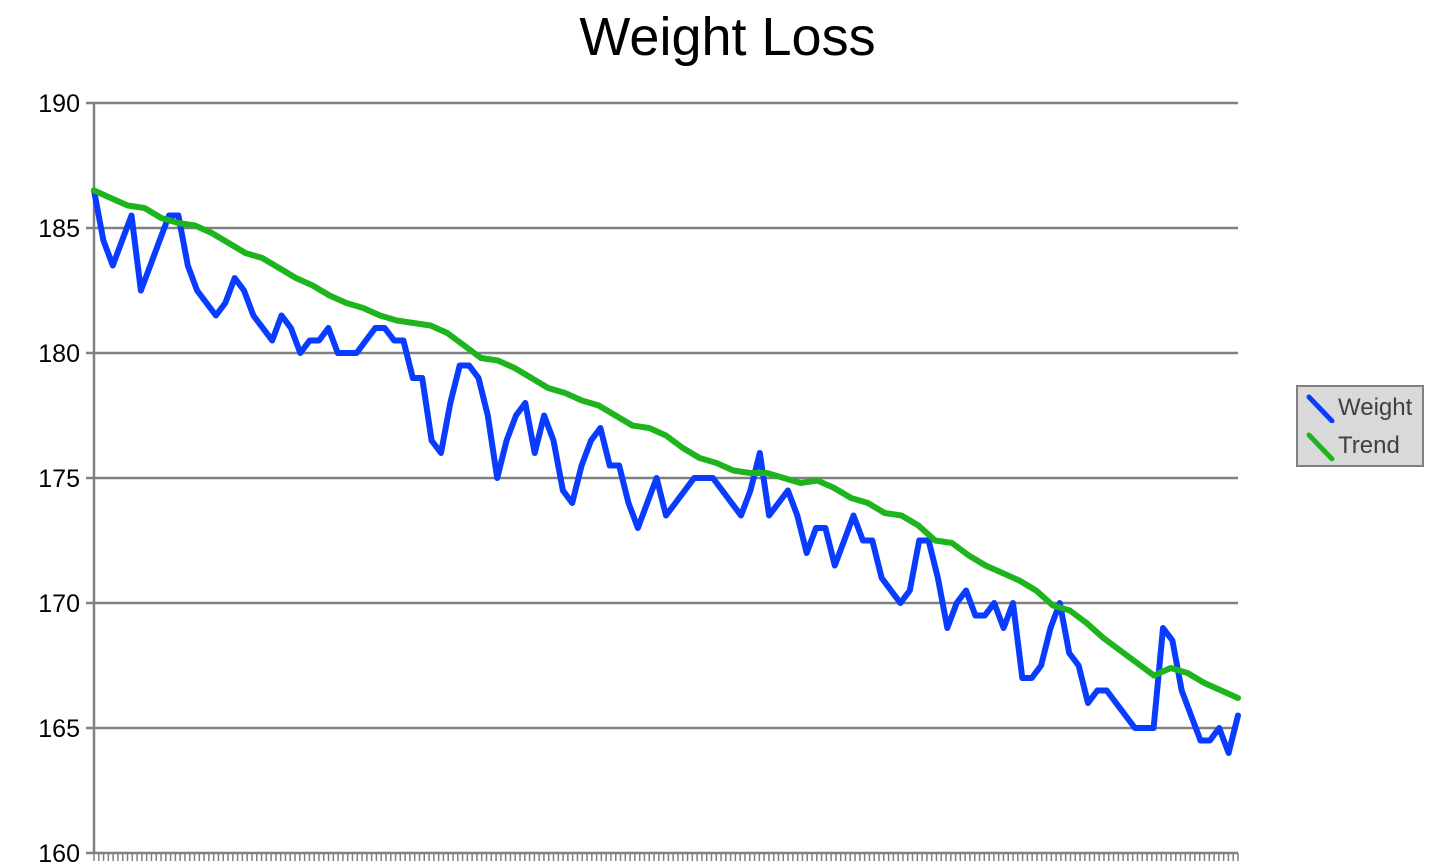 The height and width of the screenshot is (864, 1440). Describe the element at coordinates (59, 479) in the screenshot. I see `y-tick-label-175: 175` at that location.